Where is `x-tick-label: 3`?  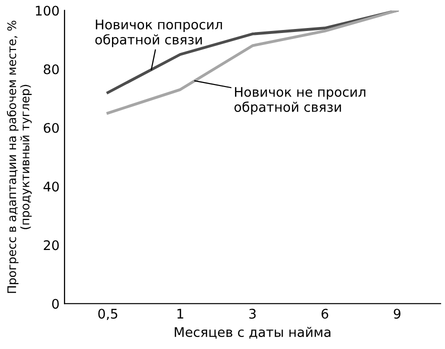 x-tick-label: 3 is located at coordinates (252, 313).